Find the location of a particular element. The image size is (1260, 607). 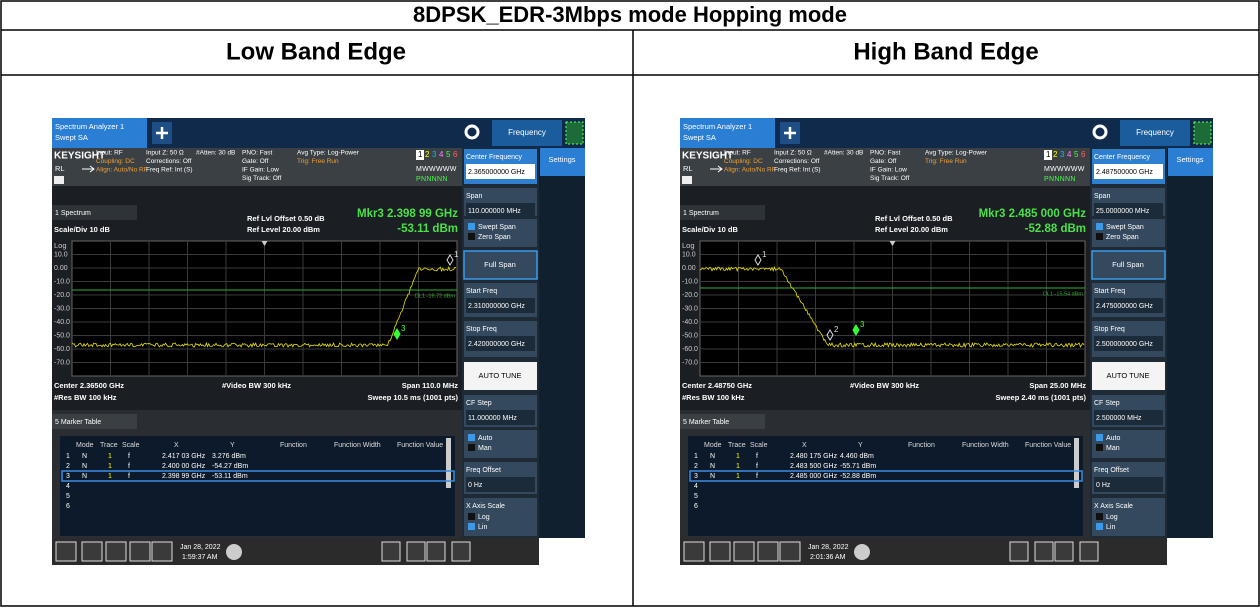

trace is located at coordinates (892, 307).